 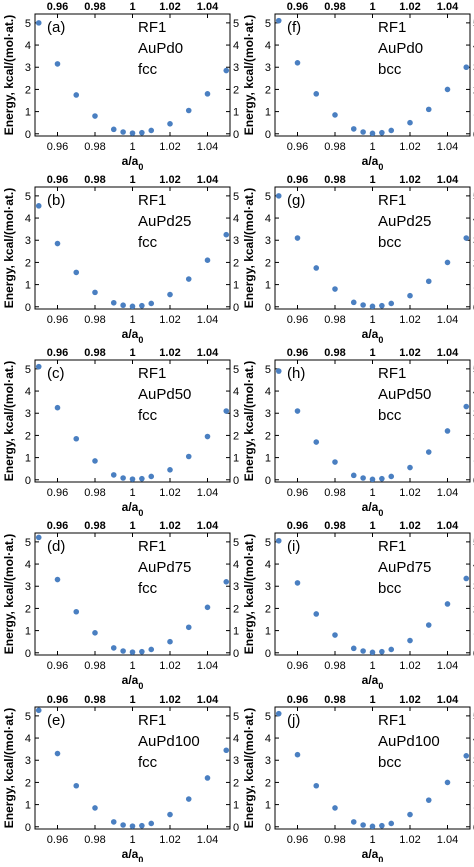 What do you see at coordinates (334, 493) in the screenshot?
I see `x-tick-label: 0.98` at bounding box center [334, 493].